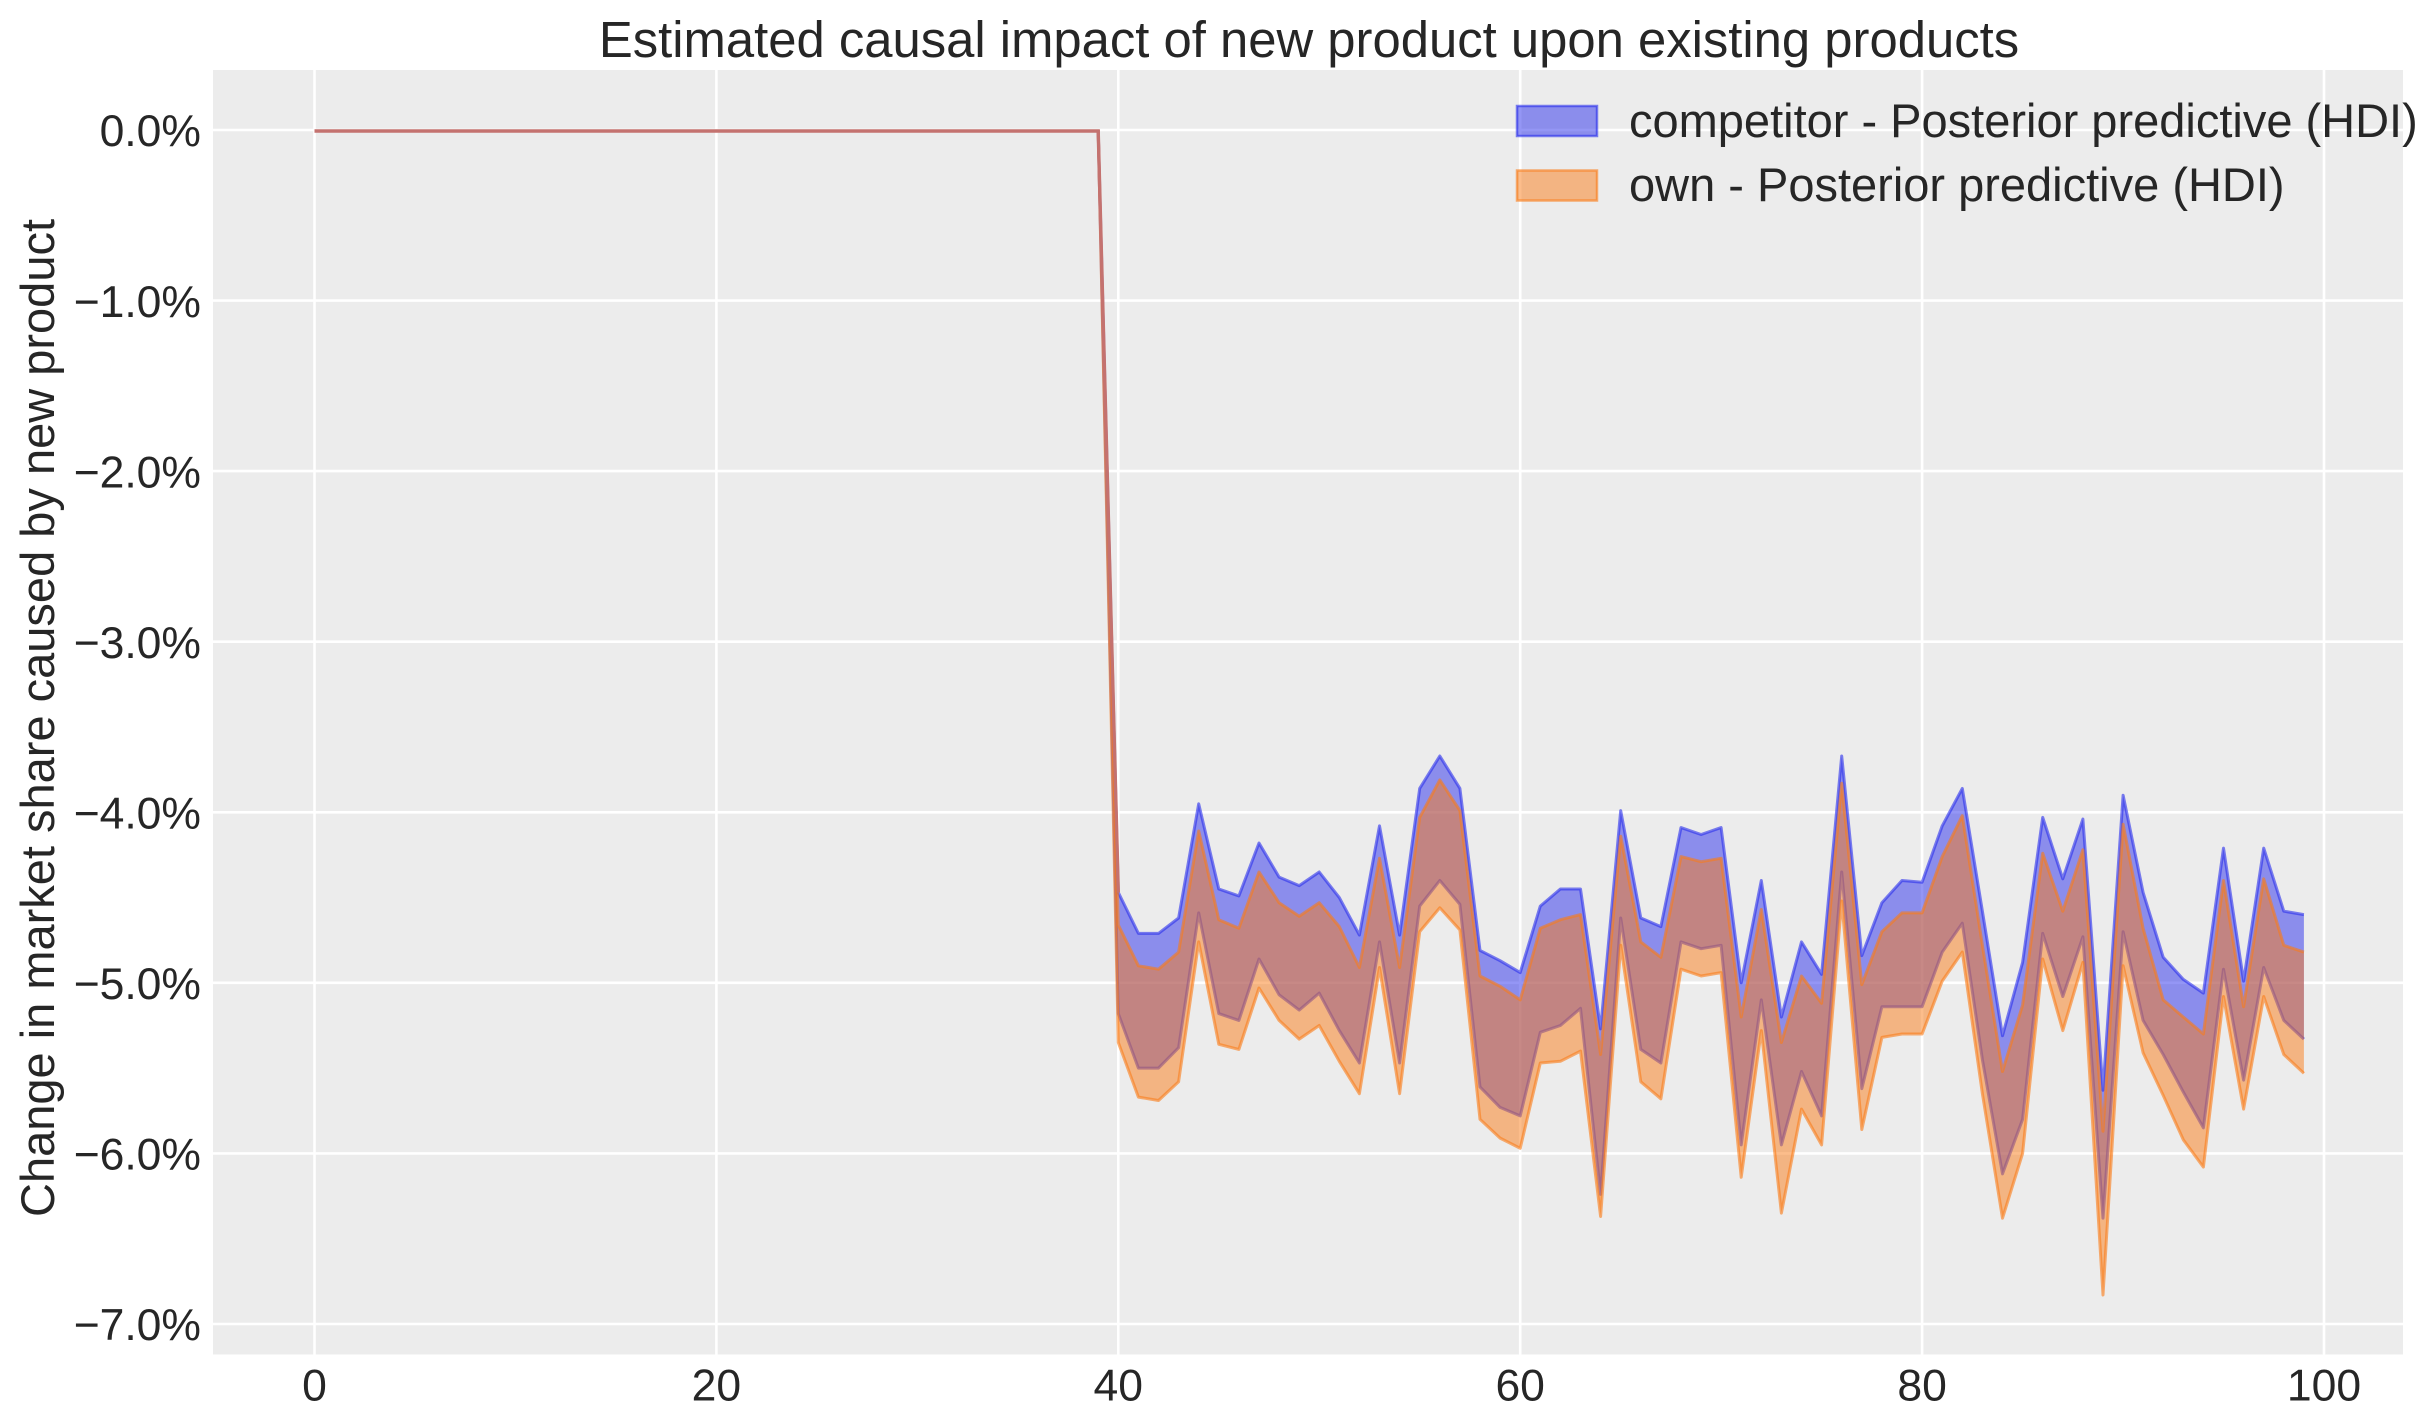 This screenshot has width=2423, height=1428. What do you see at coordinates (1119, 1386) in the screenshot?
I see `svg-text: 40` at bounding box center [1119, 1386].